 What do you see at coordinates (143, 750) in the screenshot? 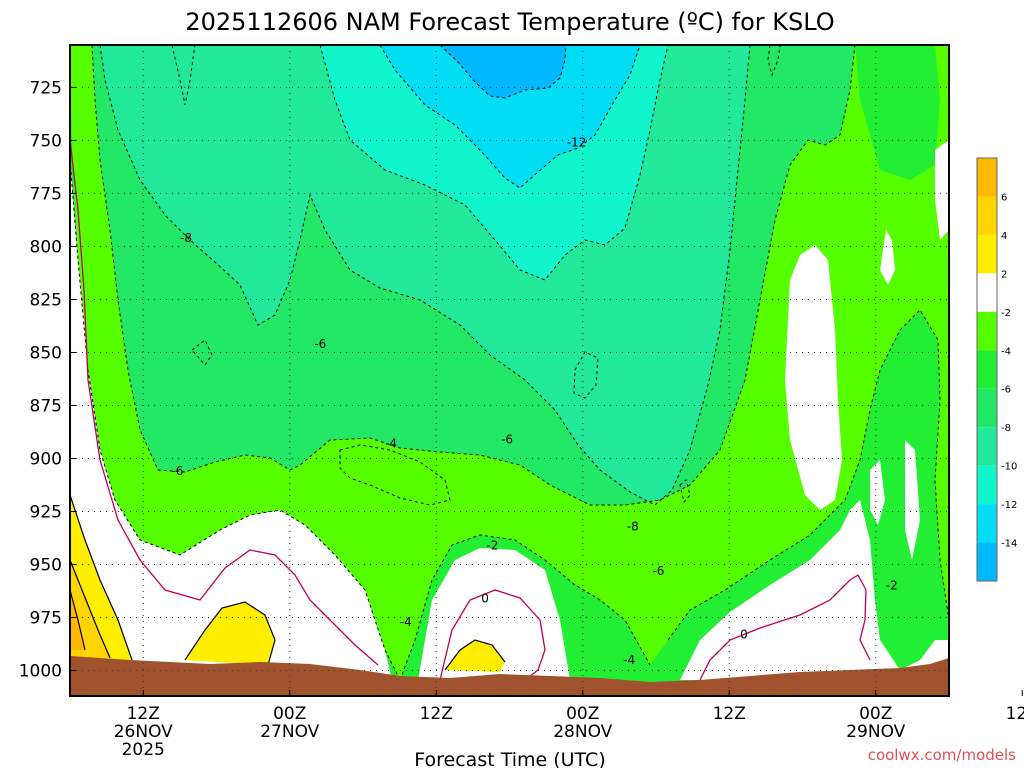
I see `x-tick-label: 2025` at bounding box center [143, 750].